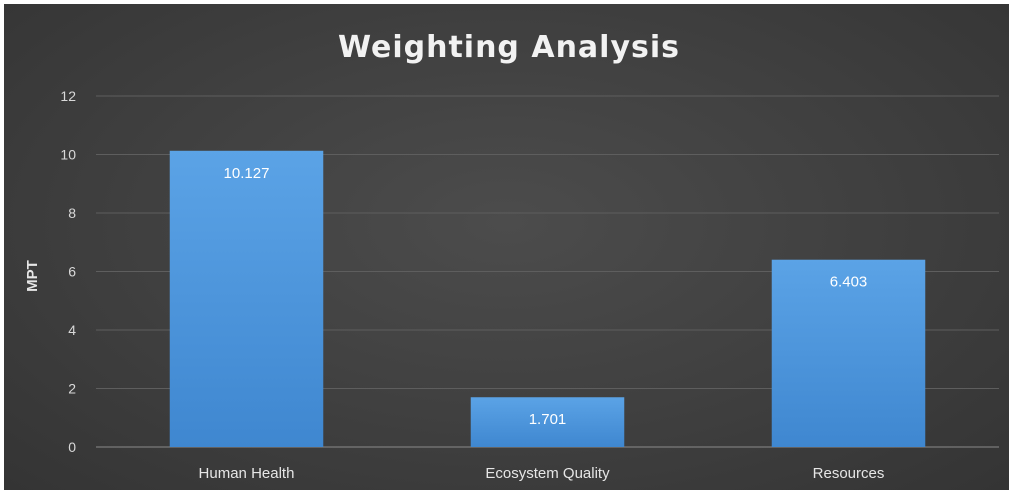  Describe the element at coordinates (72, 272) in the screenshot. I see `y-tick-label: 6` at that location.